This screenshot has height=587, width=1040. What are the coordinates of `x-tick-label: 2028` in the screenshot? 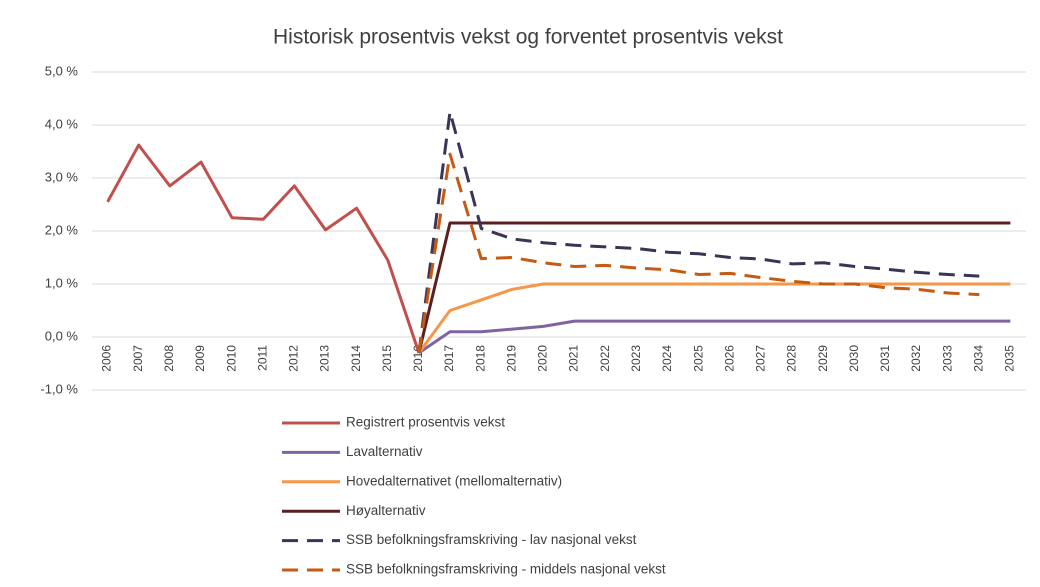 It's located at (792, 358).